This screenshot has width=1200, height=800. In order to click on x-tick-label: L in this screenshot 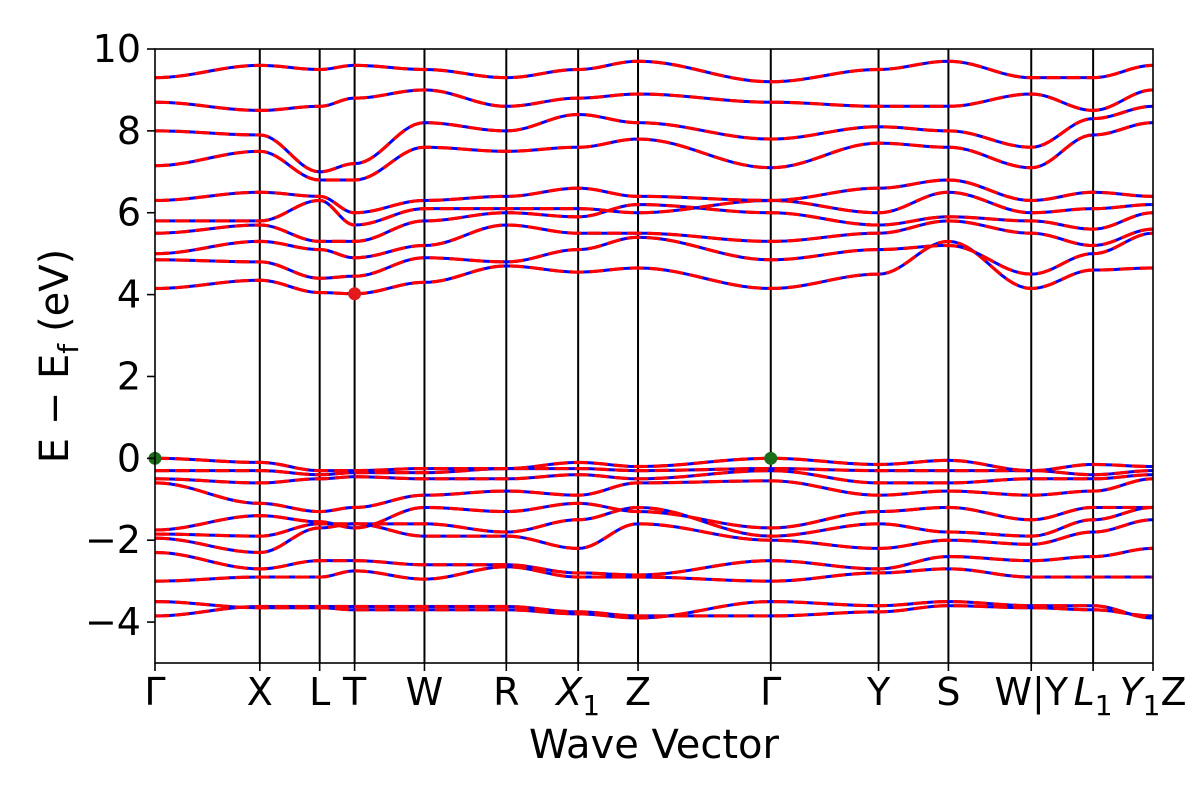, I will do `click(319, 692)`.